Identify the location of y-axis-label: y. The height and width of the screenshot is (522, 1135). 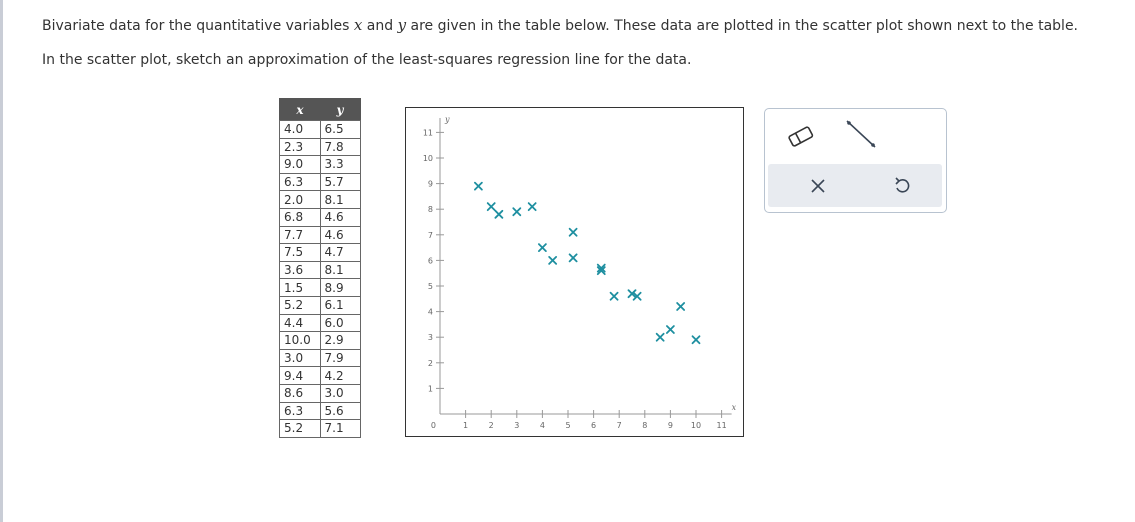
(447, 119).